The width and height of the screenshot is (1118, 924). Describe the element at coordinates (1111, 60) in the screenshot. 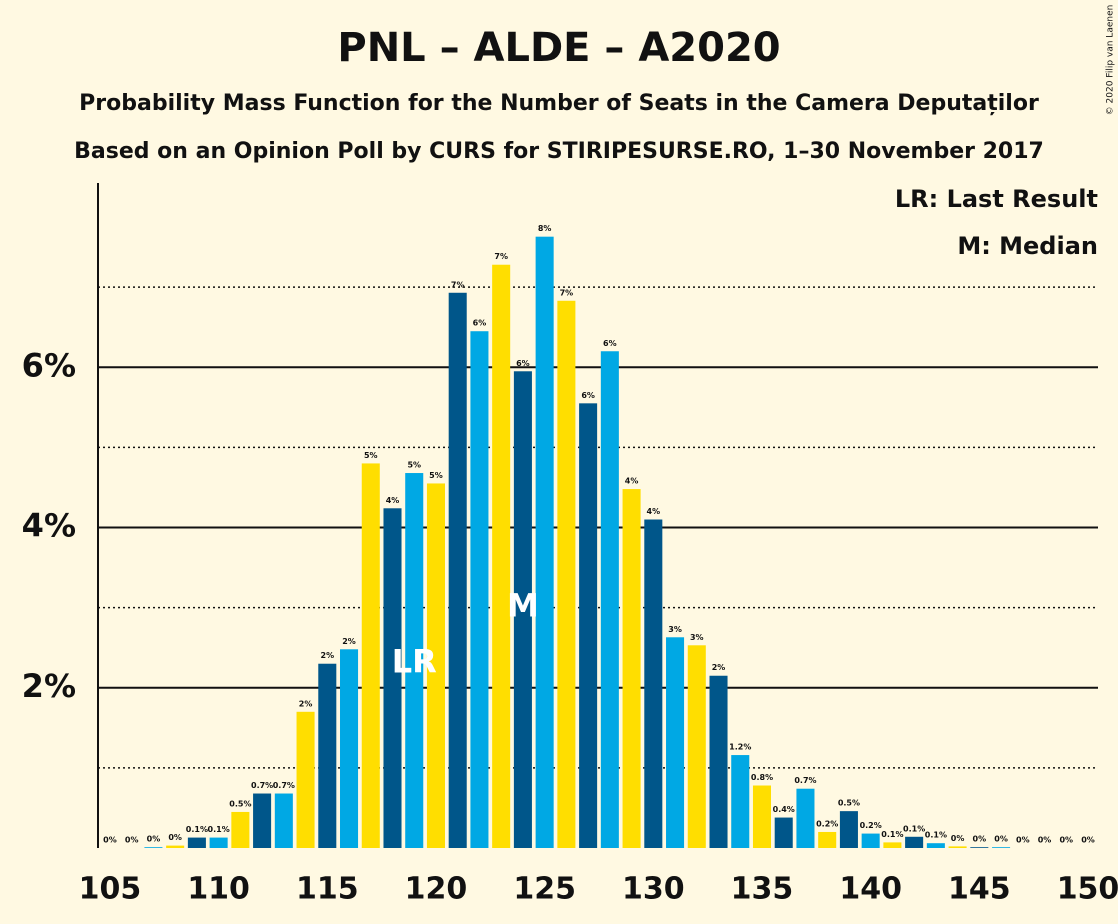

I see `copyright: © 2020 Filip van Laenen` at that location.